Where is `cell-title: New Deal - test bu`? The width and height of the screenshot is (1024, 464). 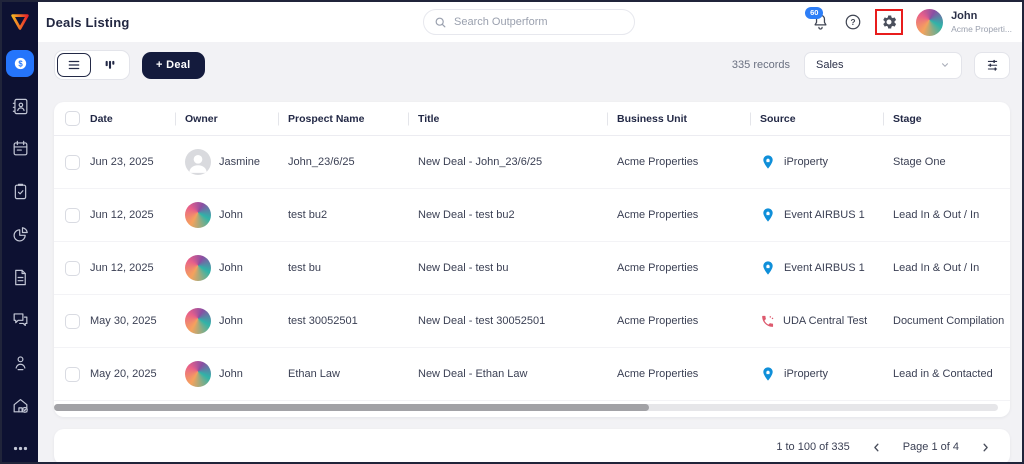
cell-title: New Deal - test bu is located at coordinates (463, 268).